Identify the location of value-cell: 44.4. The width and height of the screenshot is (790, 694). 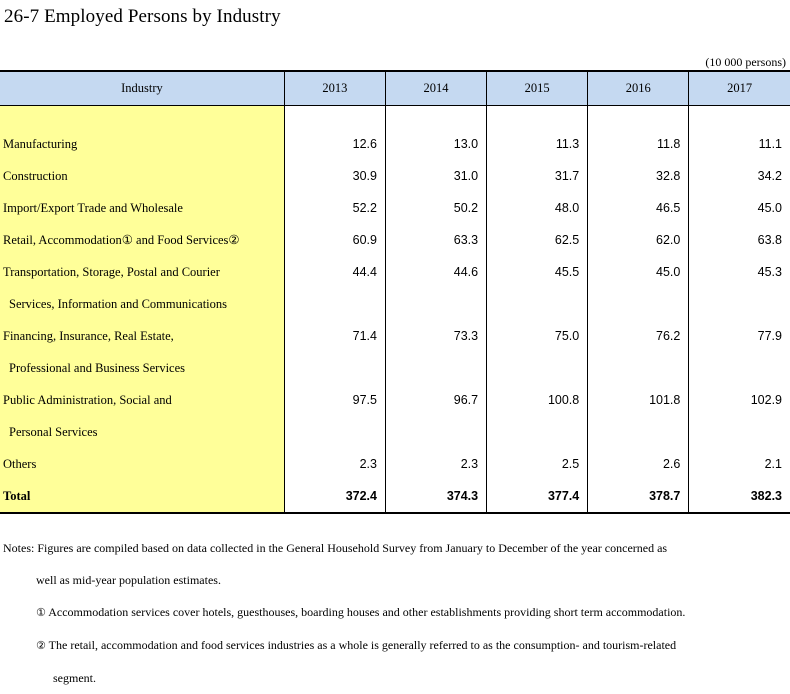
(334, 272).